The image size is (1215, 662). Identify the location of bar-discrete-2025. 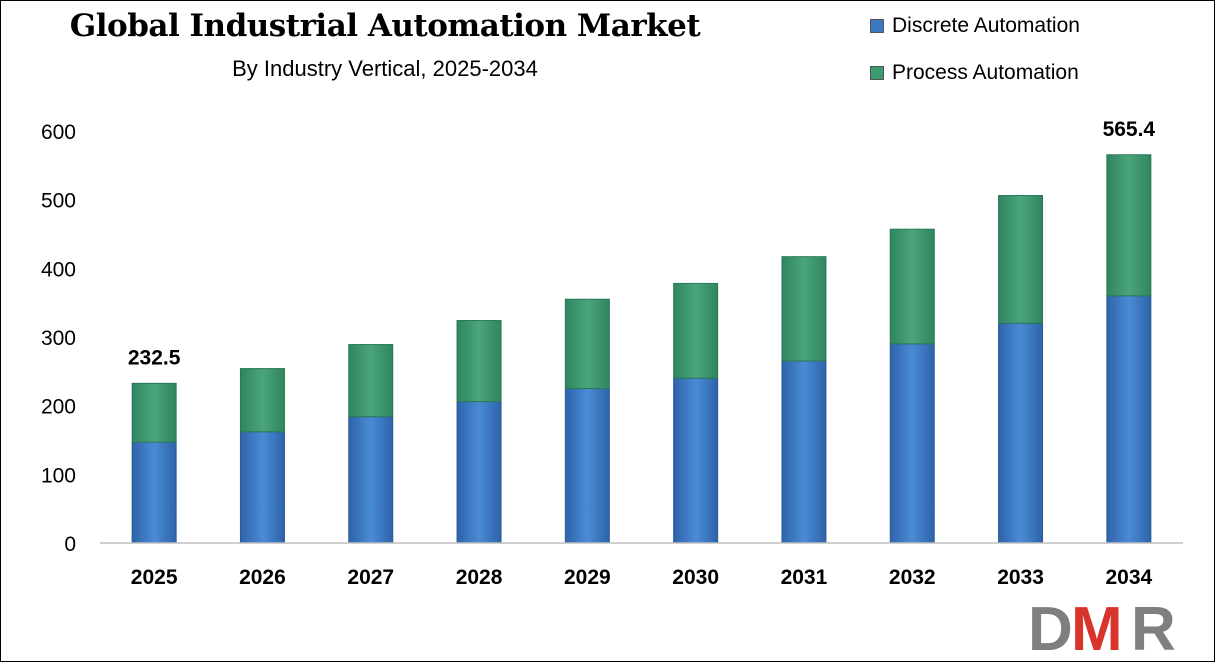
(154, 492).